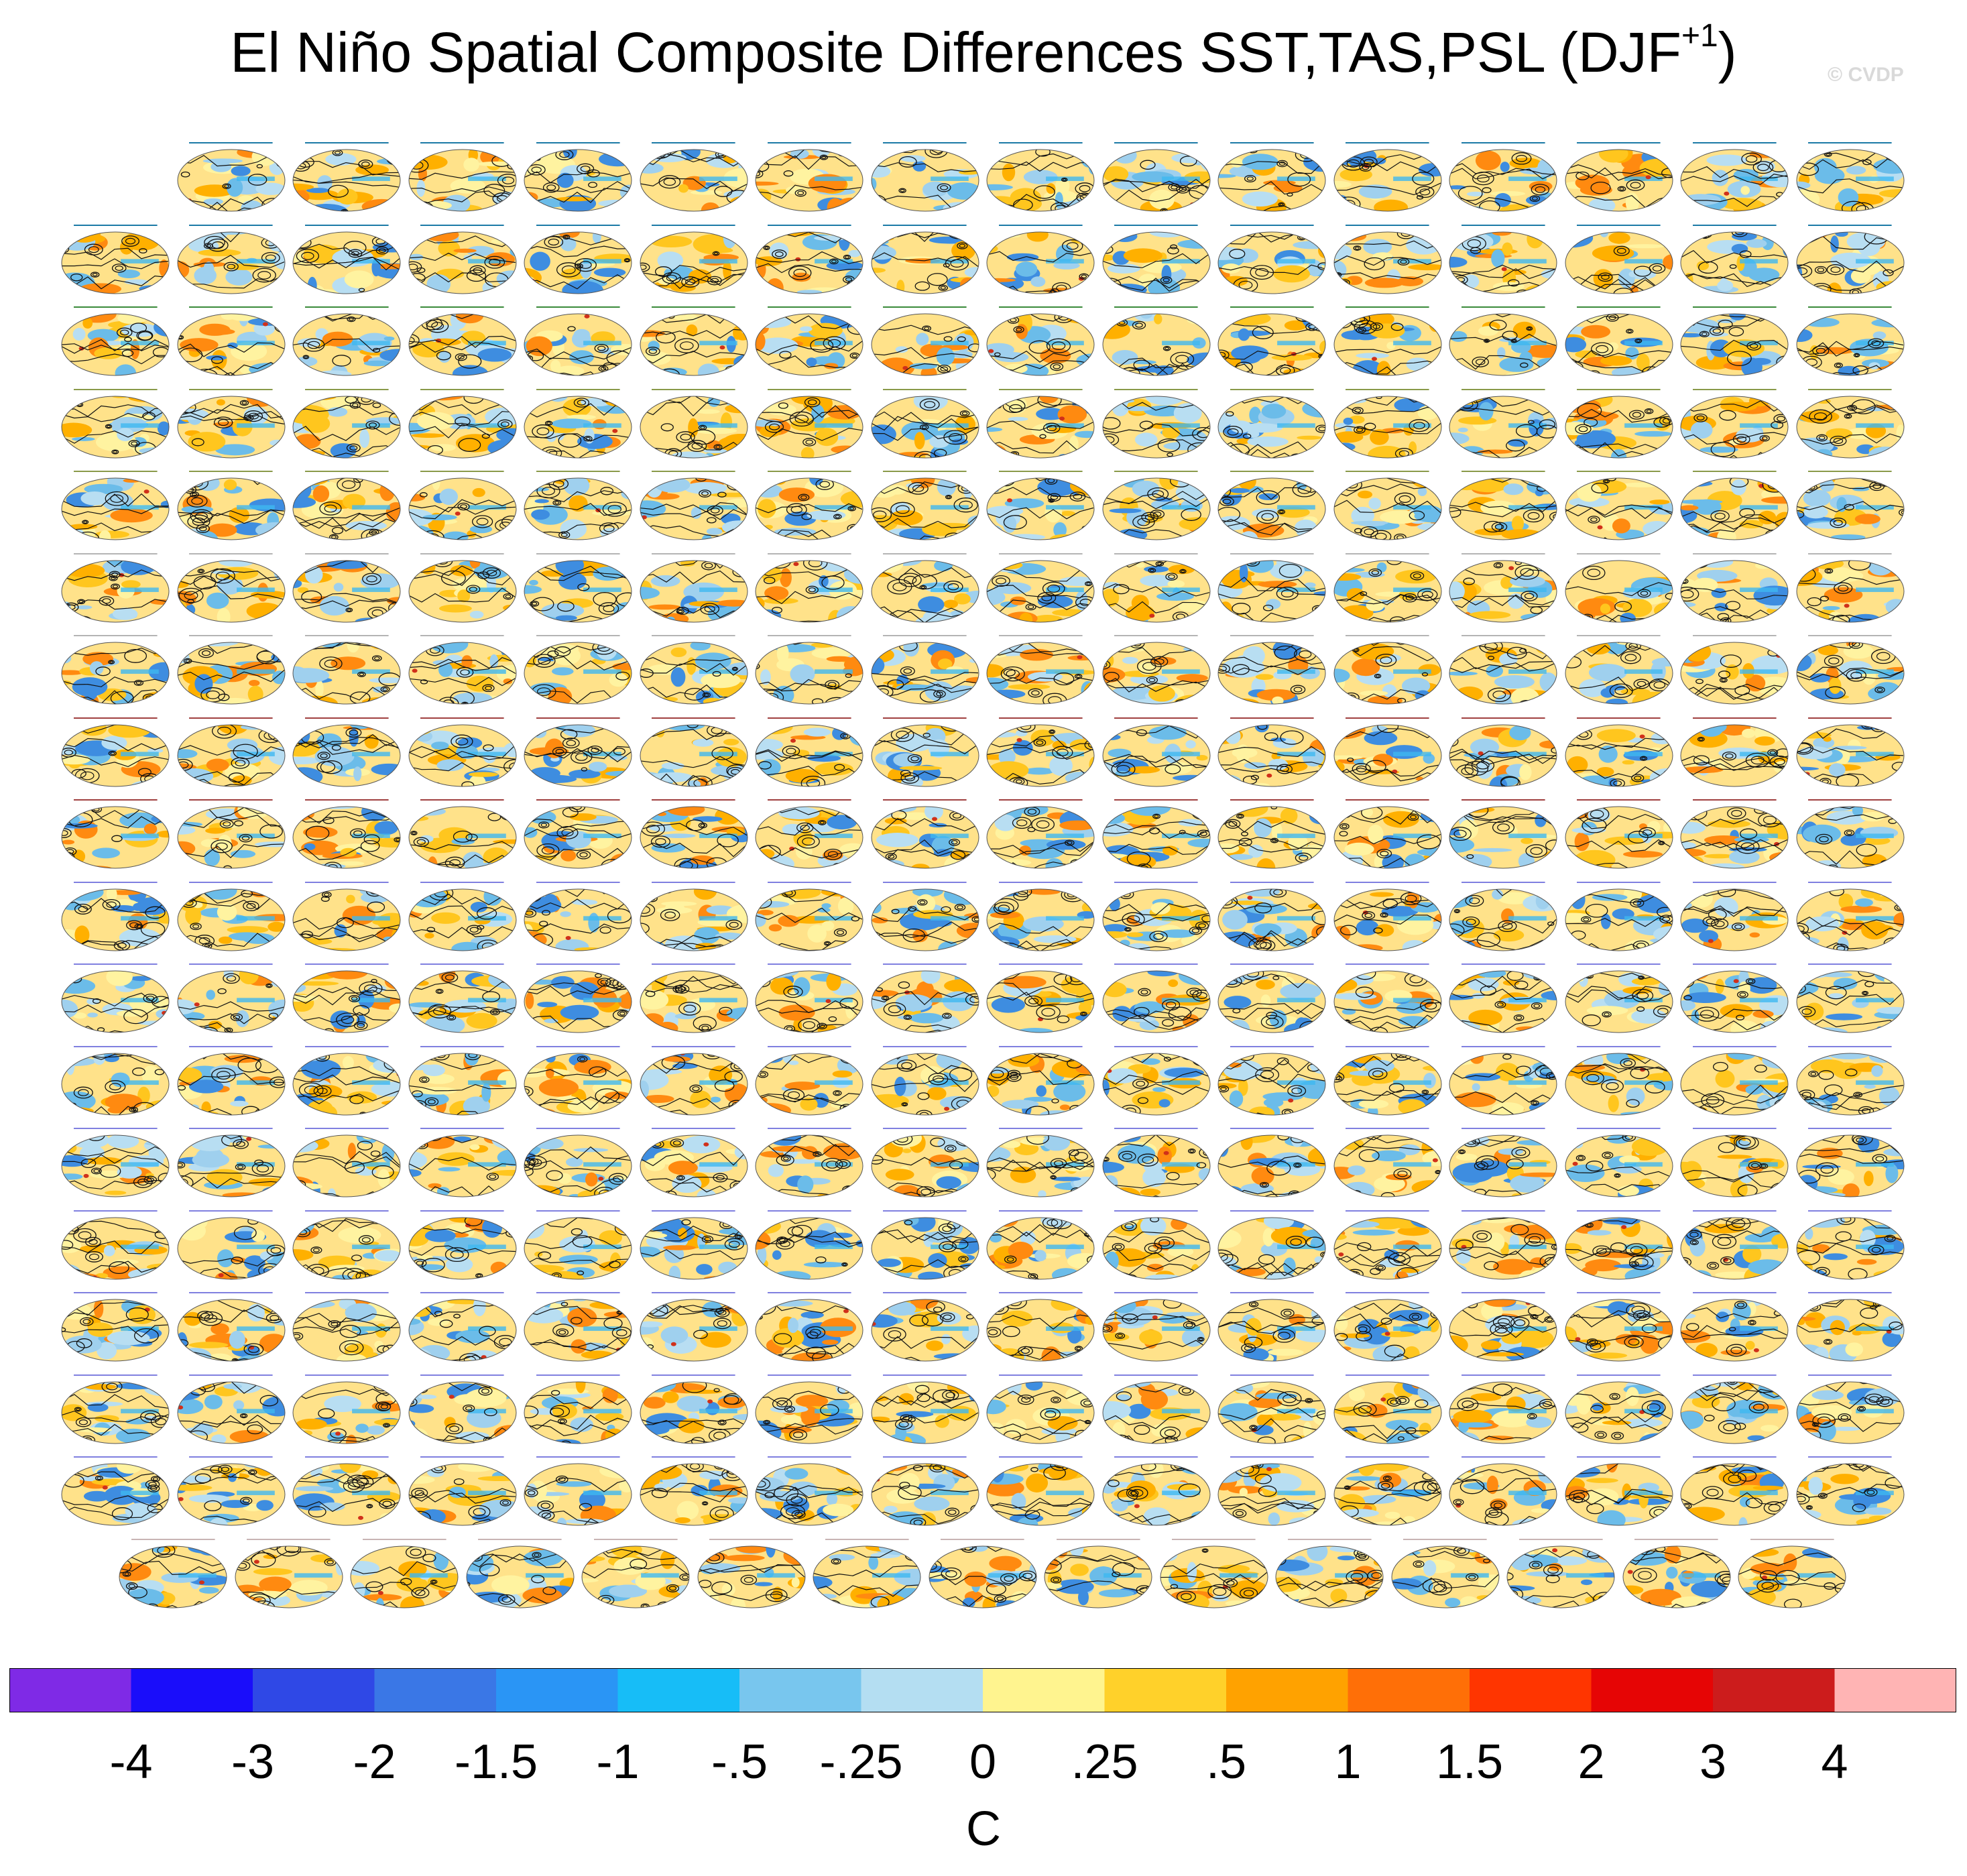  I want to click on colorbar-tick-label: -1, so click(618, 1762).